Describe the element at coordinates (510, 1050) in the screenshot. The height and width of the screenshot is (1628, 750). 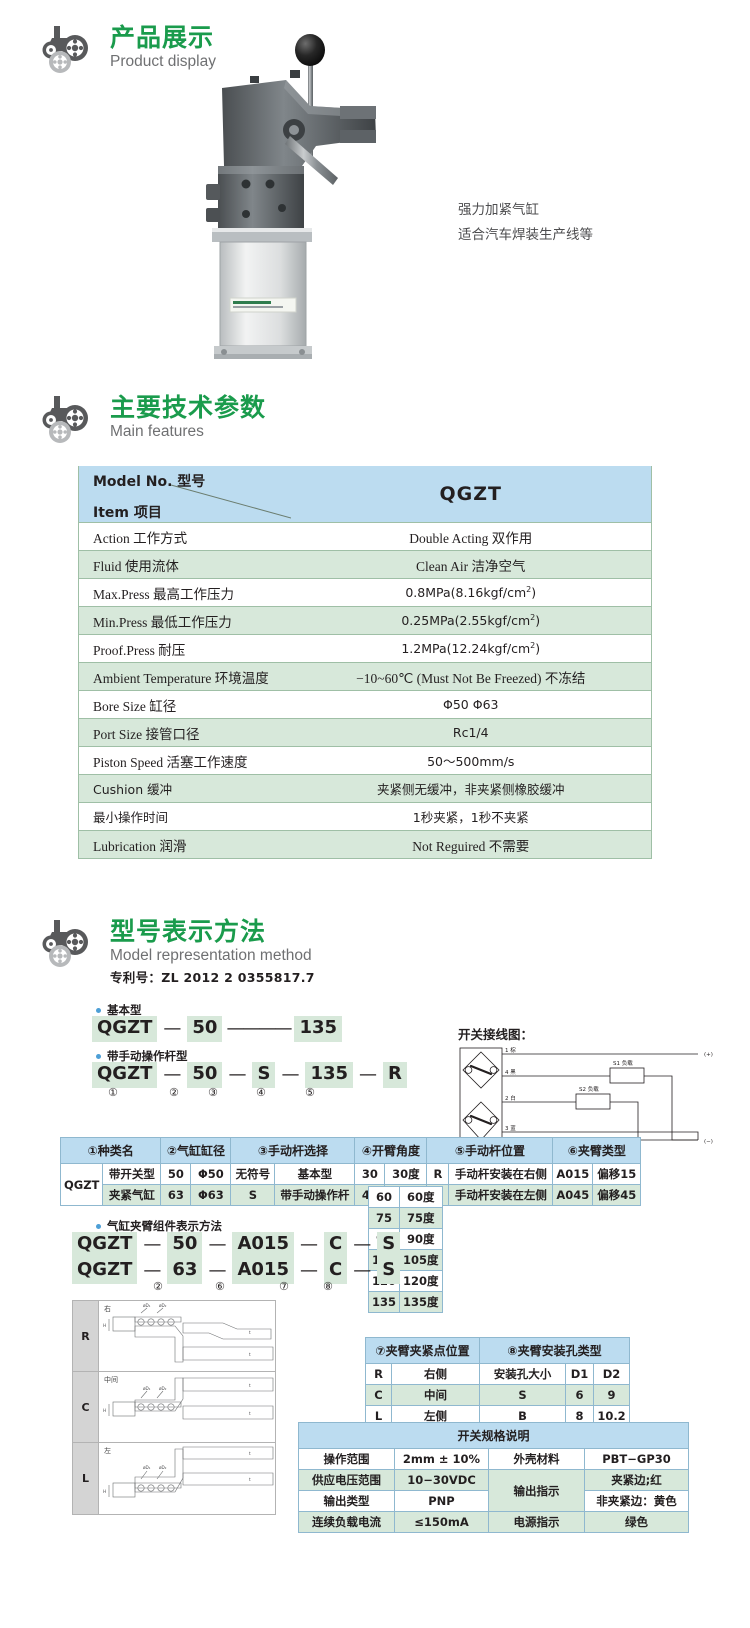
I see `wire-label: 1 棕` at that location.